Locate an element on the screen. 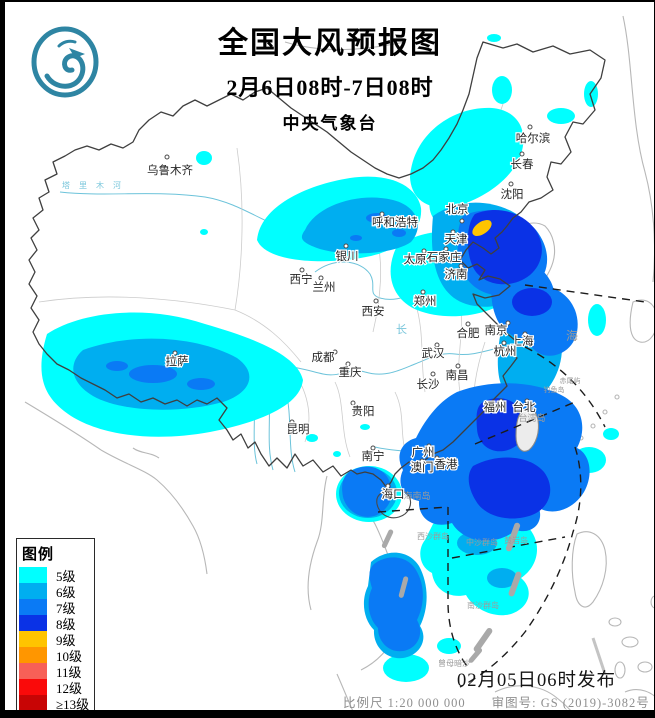 The image size is (655, 718). legend-row: 5级 is located at coordinates (56, 575).